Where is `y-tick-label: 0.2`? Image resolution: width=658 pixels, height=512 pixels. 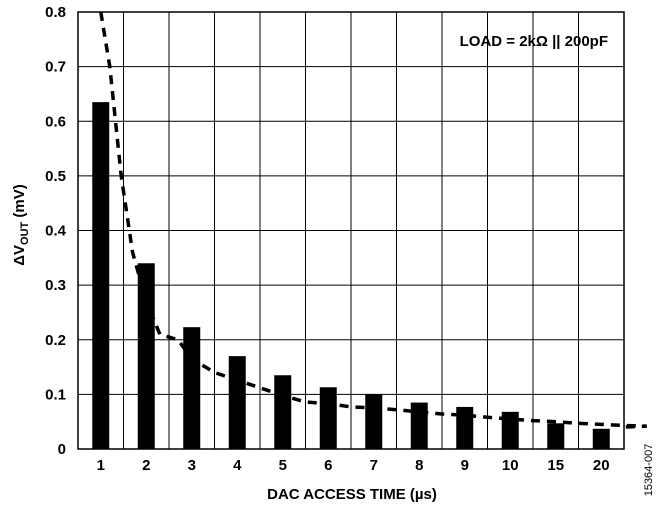 y-tick-label: 0.2 is located at coordinates (55, 340).